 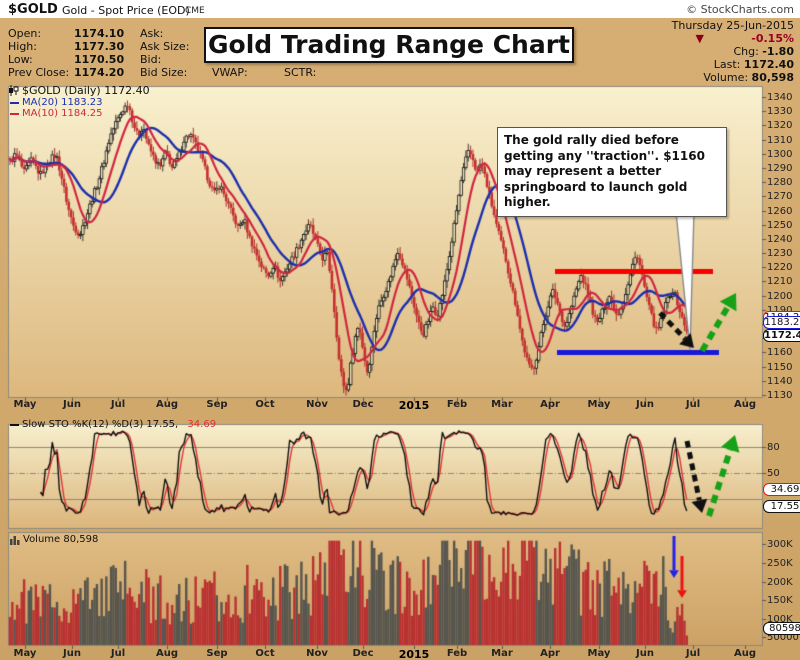 What do you see at coordinates (780, 126) in the screenshot?
I see `price-tick-label: 1320` at bounding box center [780, 126].